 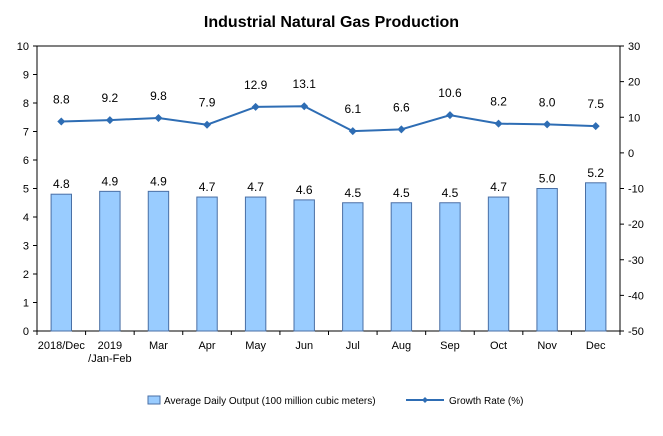 I want to click on line-data-label: 13.1, so click(x=305, y=84).